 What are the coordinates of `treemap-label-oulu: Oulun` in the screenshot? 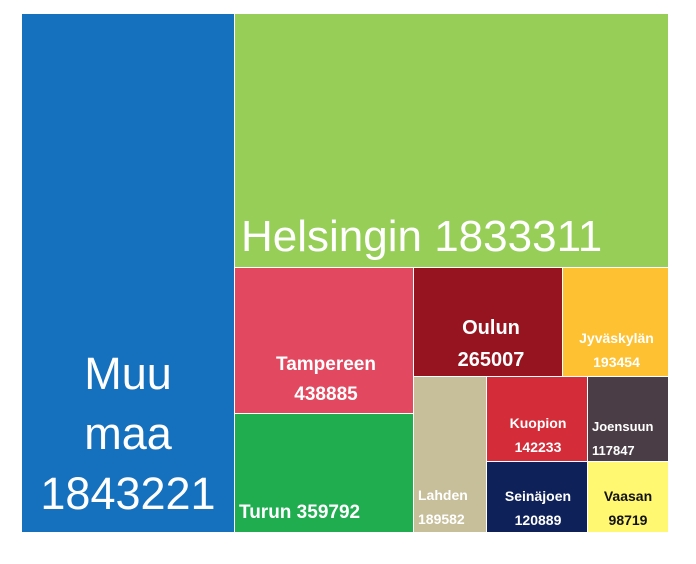 It's located at (491, 328).